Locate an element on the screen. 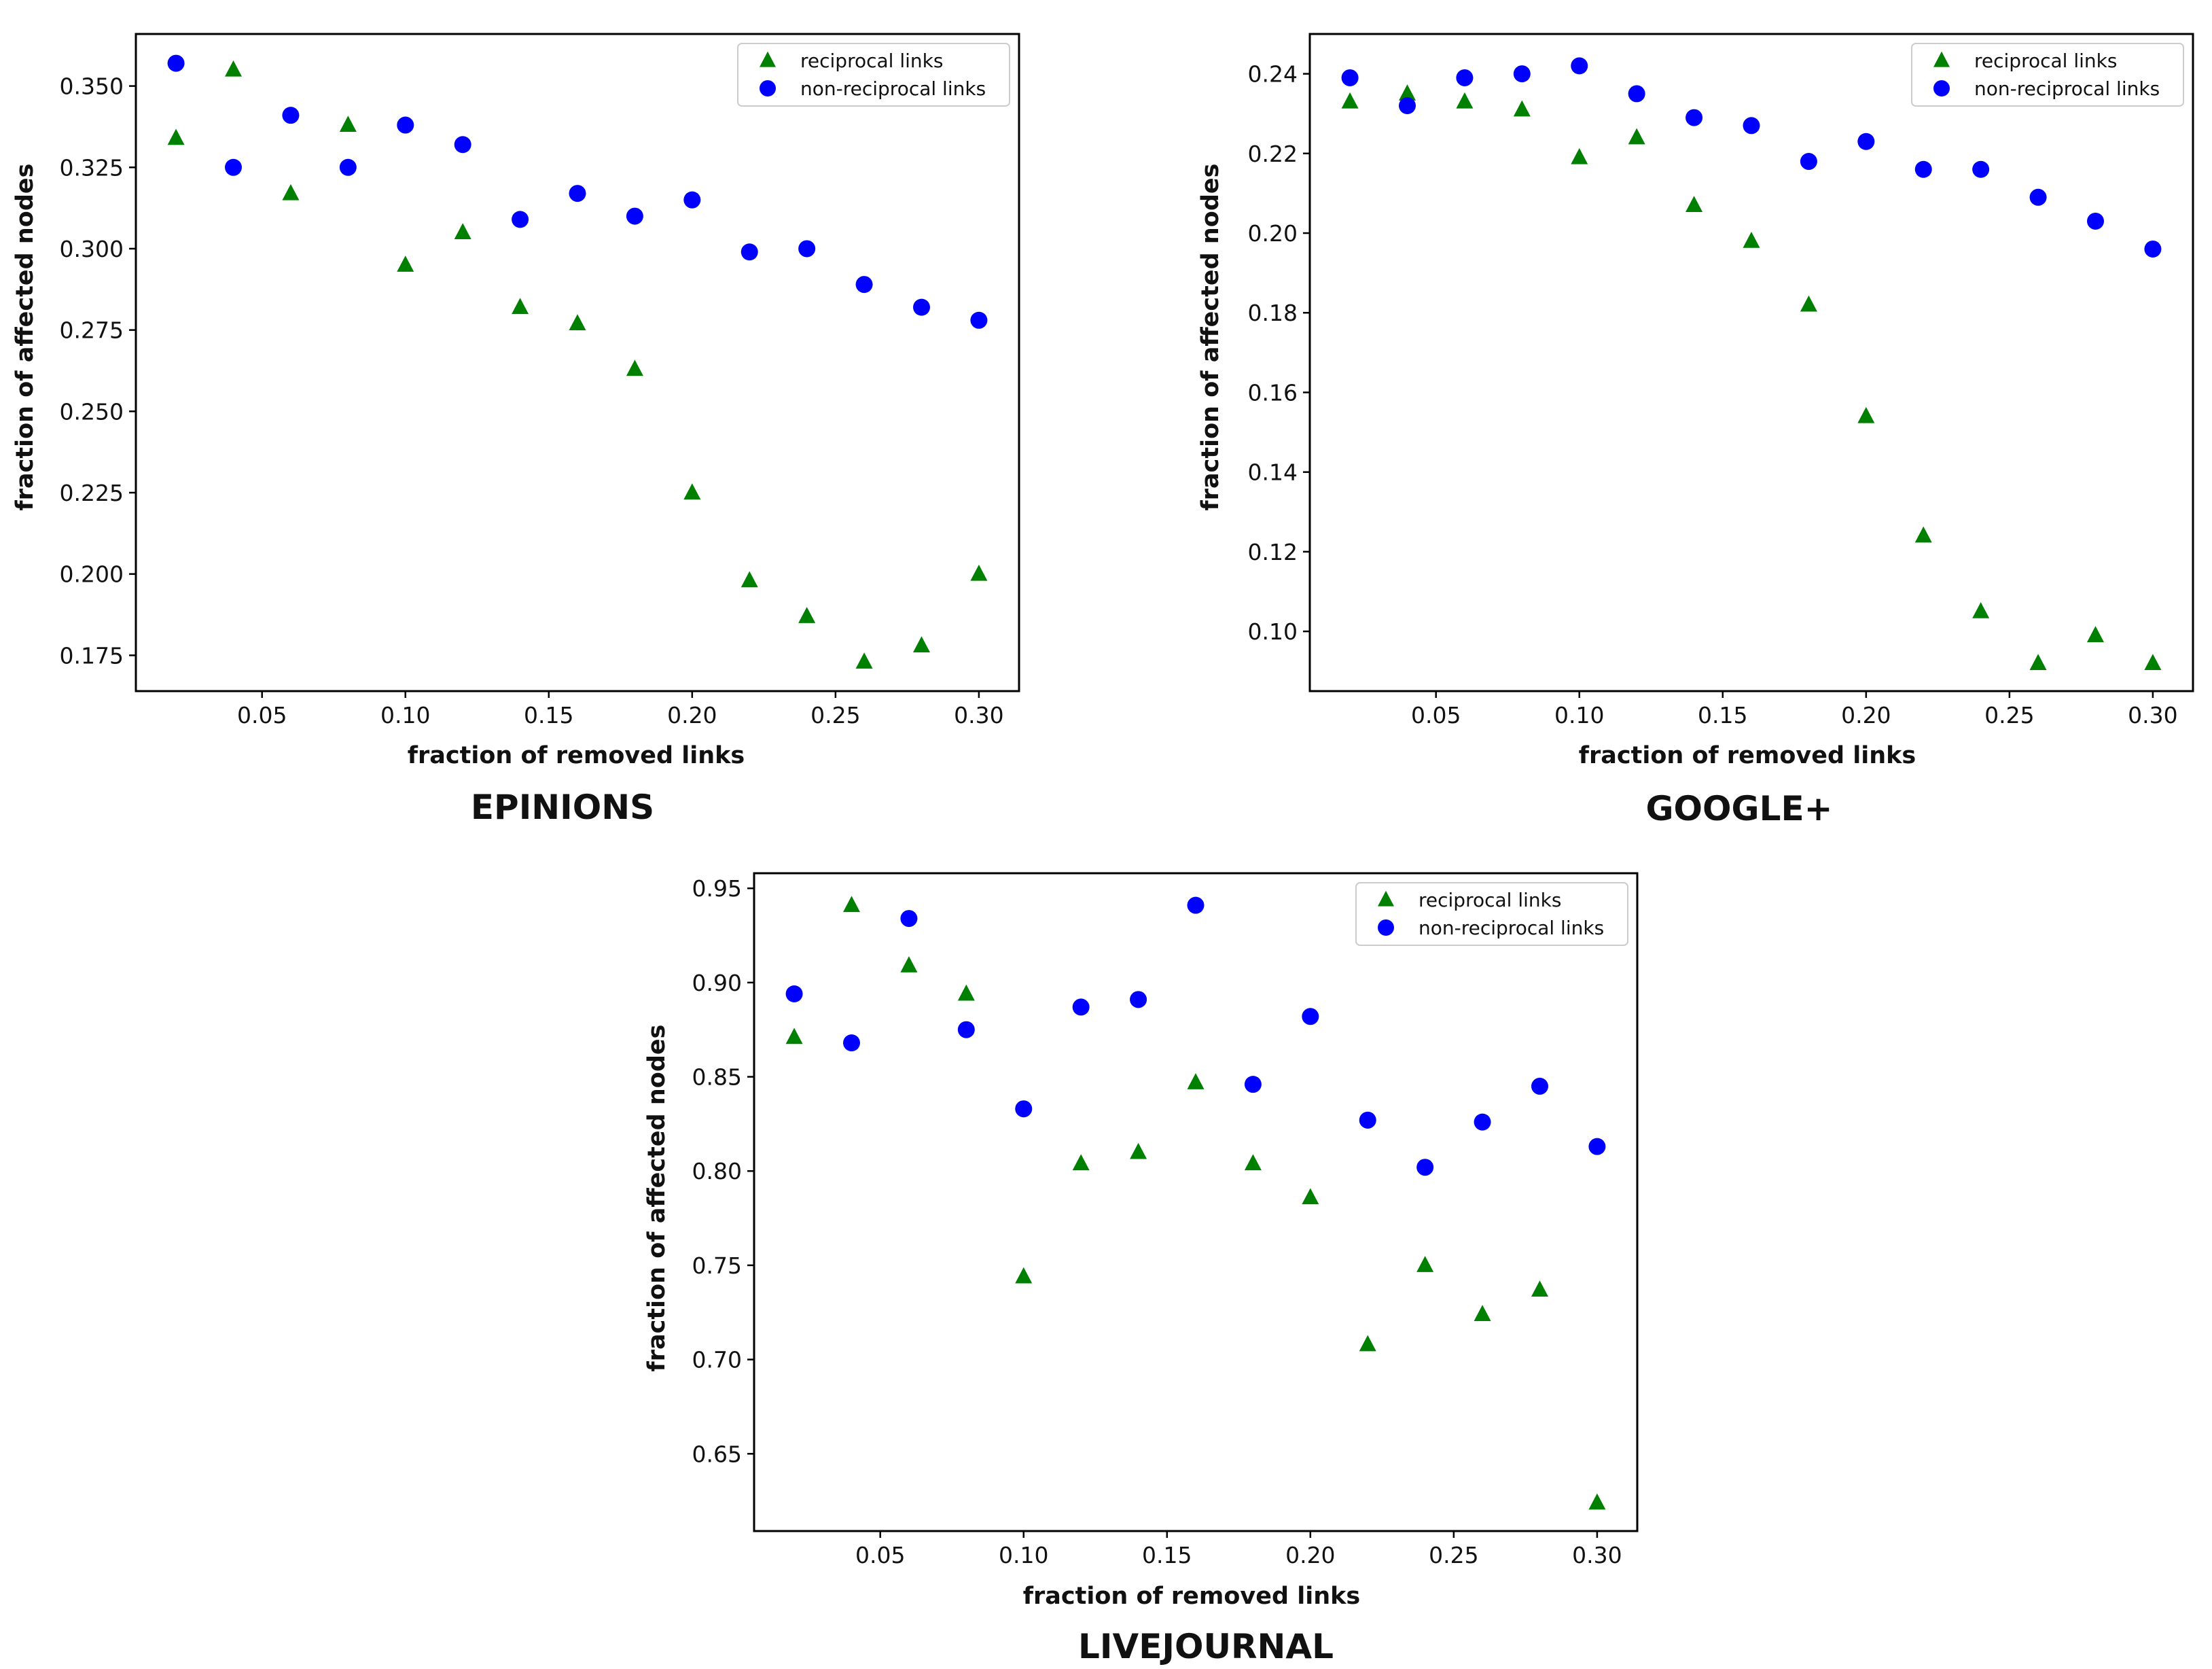 The height and width of the screenshot is (1669, 2212). y-tick-label: 0.24 is located at coordinates (1273, 74).